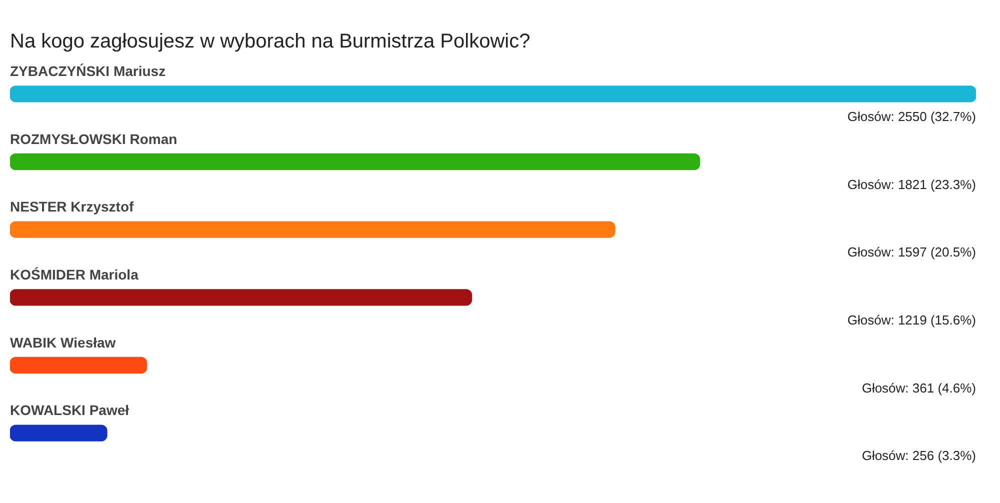 The image size is (1000, 503). What do you see at coordinates (911, 184) in the screenshot?
I see `data-label: Głosów: 1821 (23.3%)` at bounding box center [911, 184].